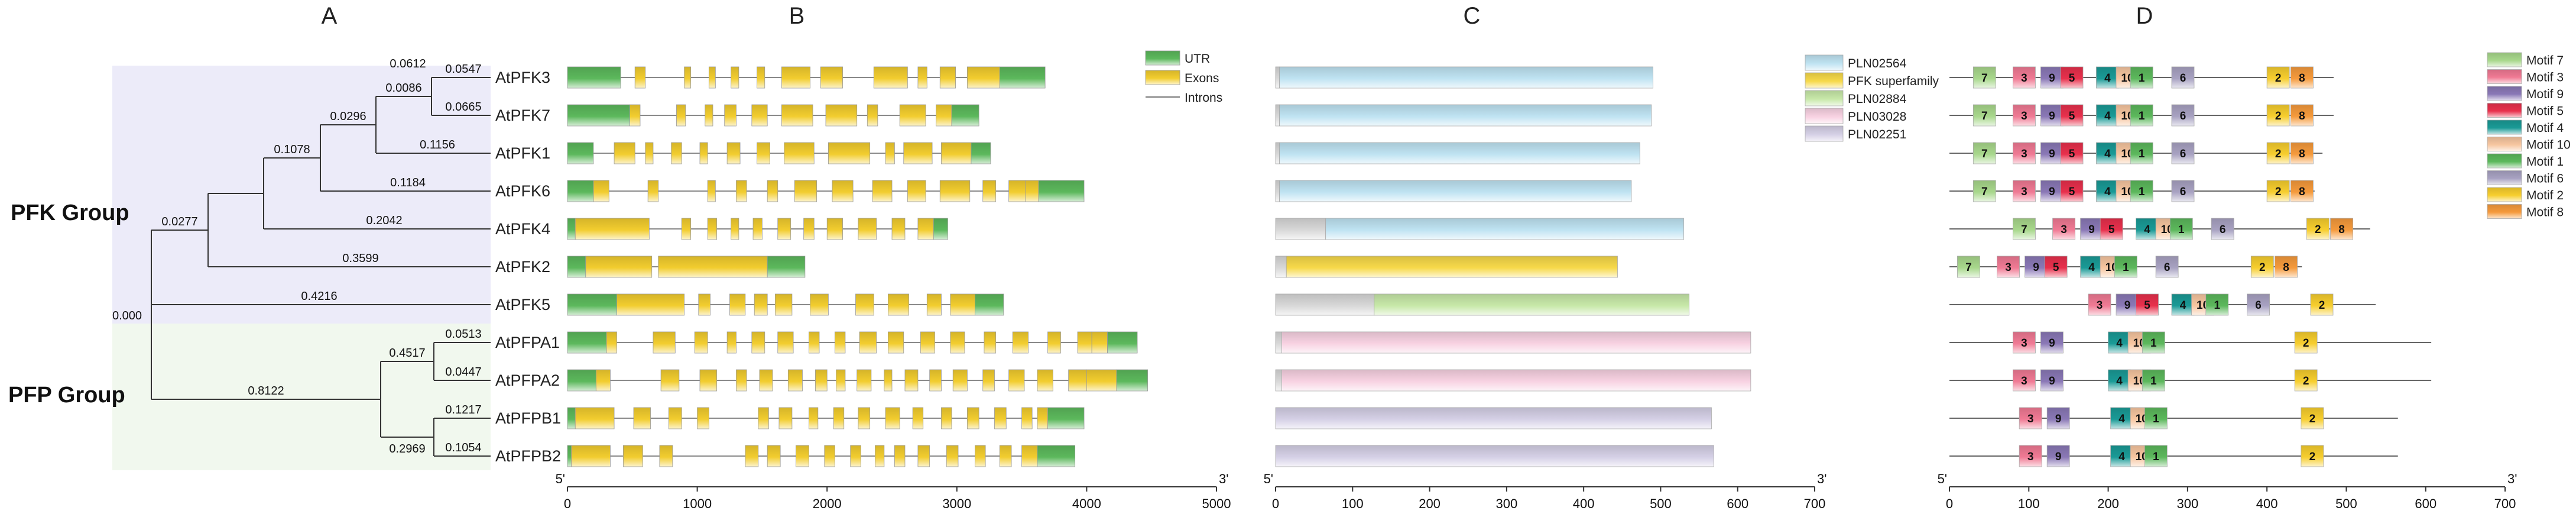 The height and width of the screenshot is (530, 2576). What do you see at coordinates (1824, 116) in the screenshot?
I see `domain-legend-swatch` at bounding box center [1824, 116].